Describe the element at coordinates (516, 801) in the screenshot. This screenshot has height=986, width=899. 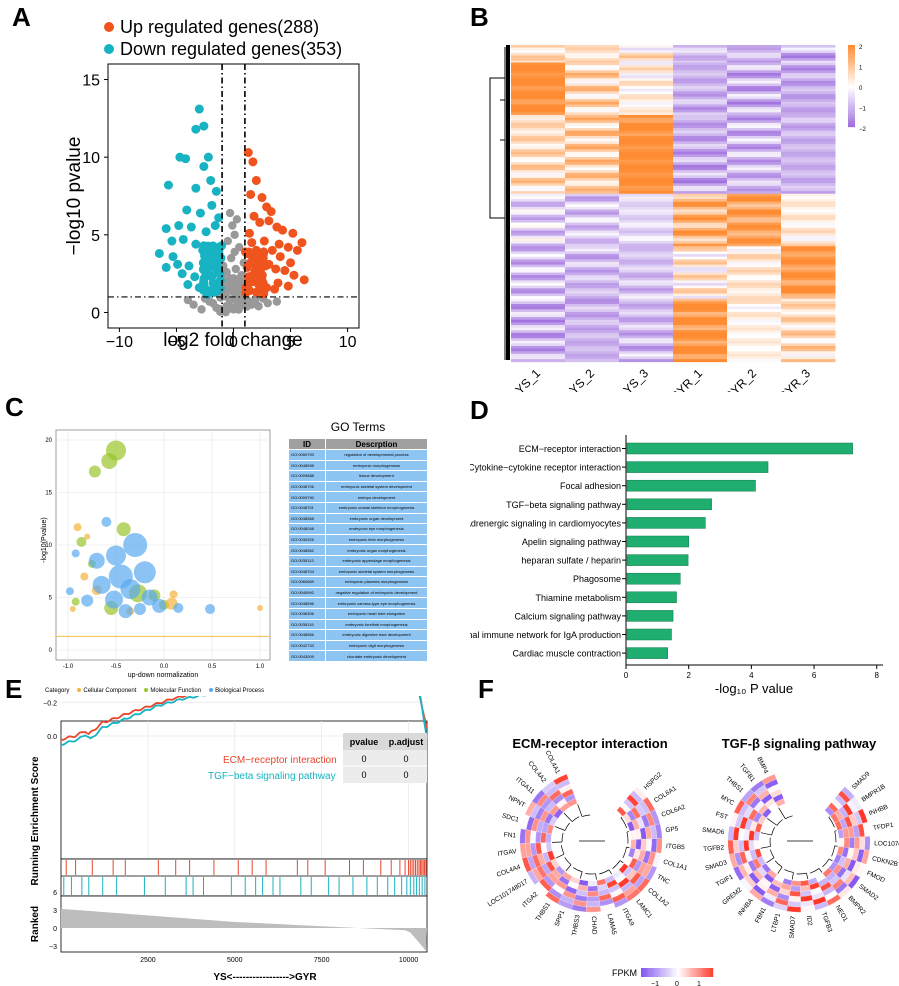
I see `gene-label: NPNT` at that location.